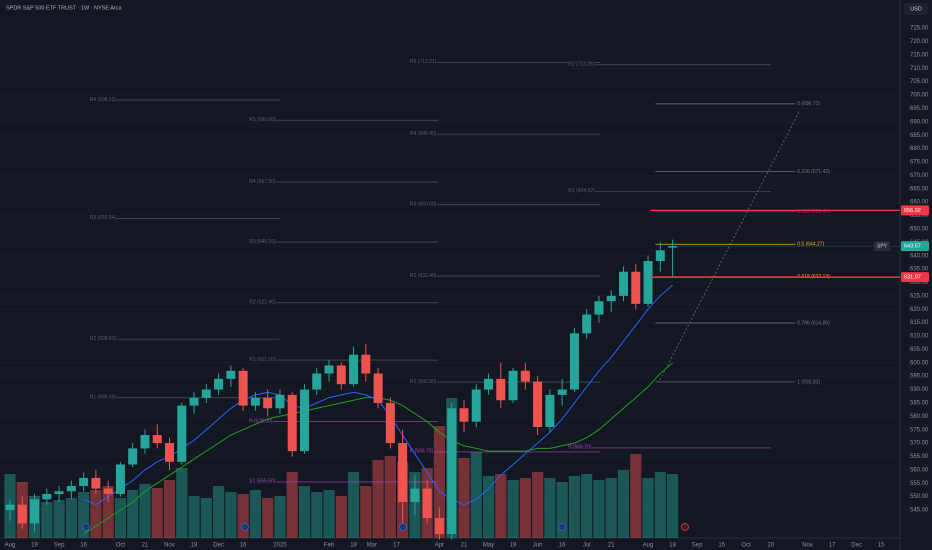  What do you see at coordinates (538, 546) in the screenshot?
I see `x-tick-label: Jun` at bounding box center [538, 546].